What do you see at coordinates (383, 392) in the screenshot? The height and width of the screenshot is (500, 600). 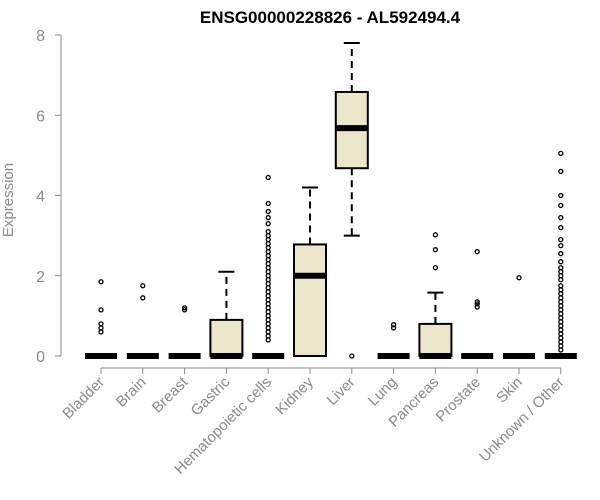 I see `x-tick-label: Lung` at bounding box center [383, 392].